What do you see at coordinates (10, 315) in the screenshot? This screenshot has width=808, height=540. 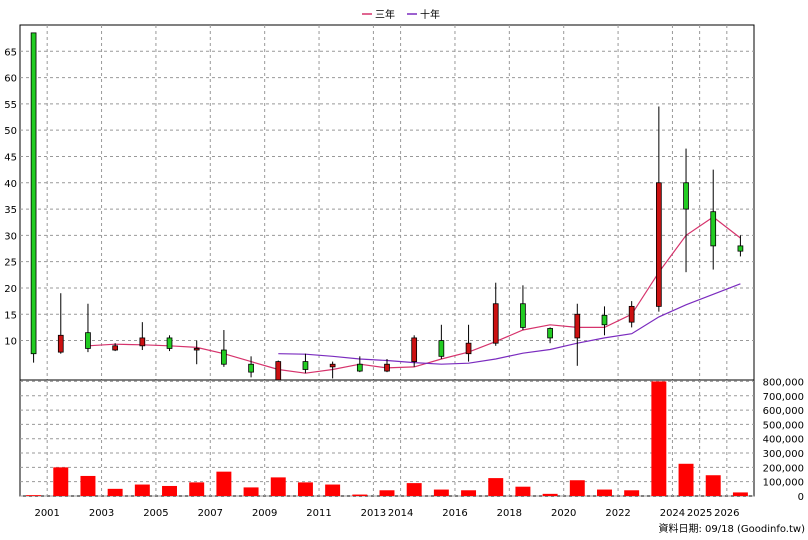 I see `price-tick-label: 15` at bounding box center [10, 315].